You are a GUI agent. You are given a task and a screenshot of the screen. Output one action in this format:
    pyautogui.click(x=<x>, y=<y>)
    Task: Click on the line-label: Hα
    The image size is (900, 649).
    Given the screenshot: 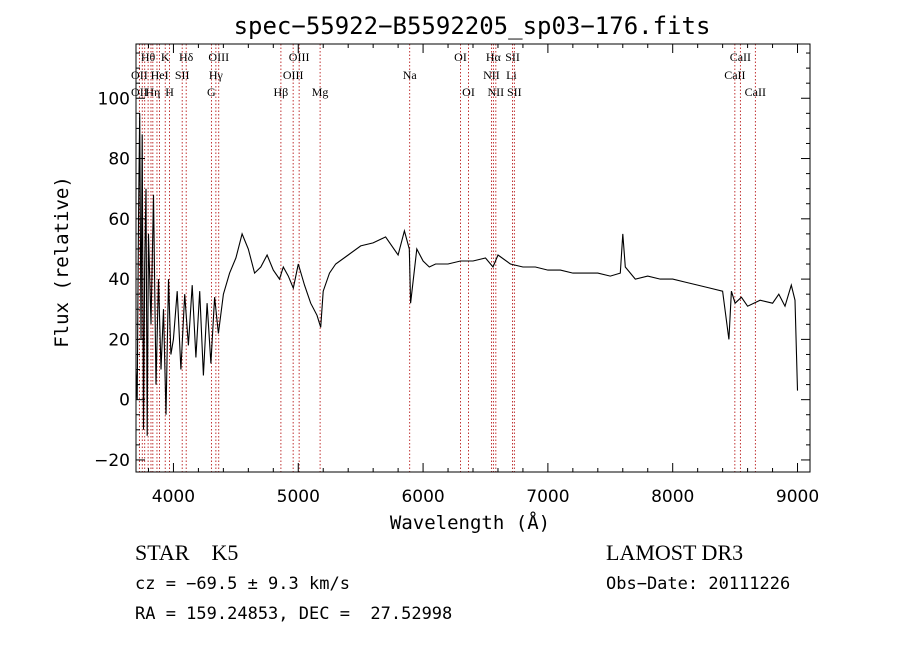 What is the action you would take?
    pyautogui.click(x=494, y=57)
    